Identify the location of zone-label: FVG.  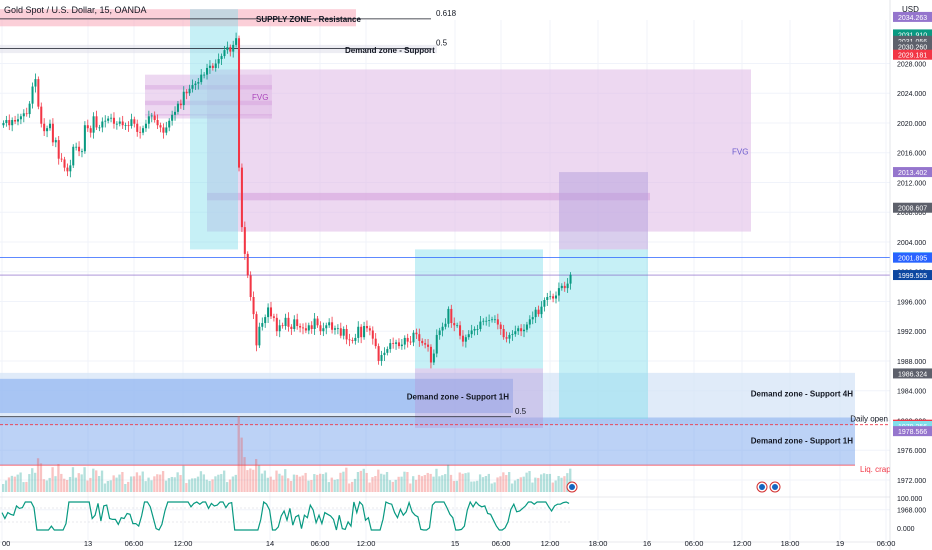
(740, 151).